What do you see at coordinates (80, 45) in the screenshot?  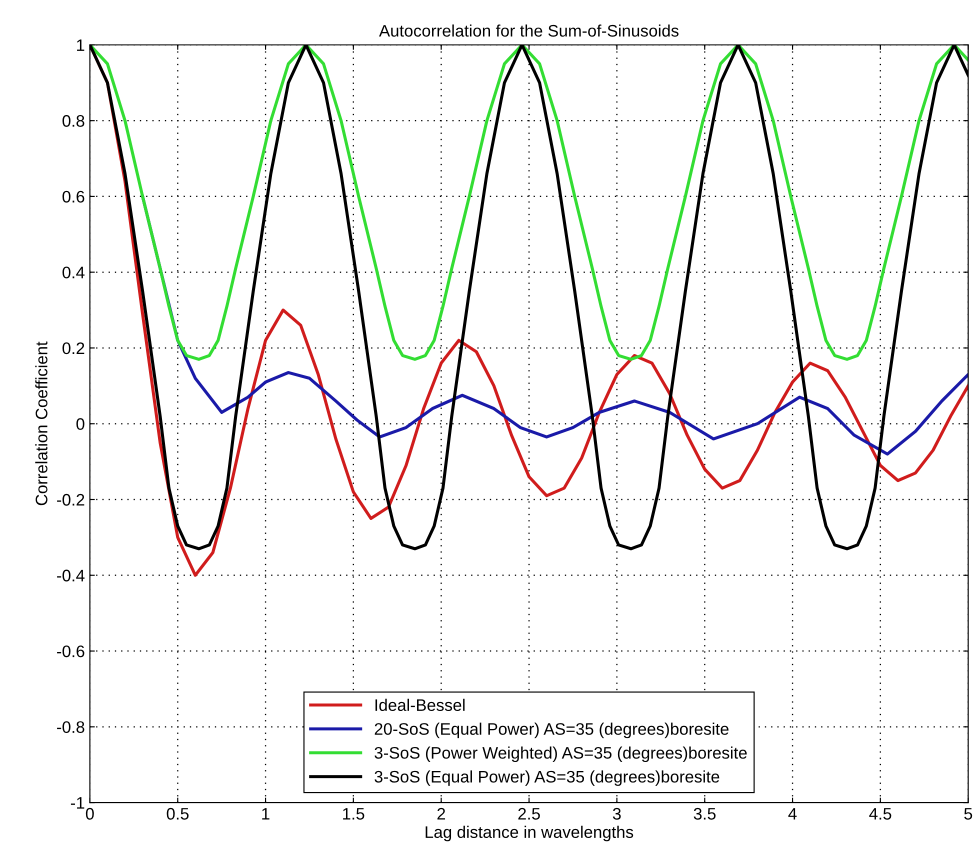 I see `y-tick-label: 1` at bounding box center [80, 45].